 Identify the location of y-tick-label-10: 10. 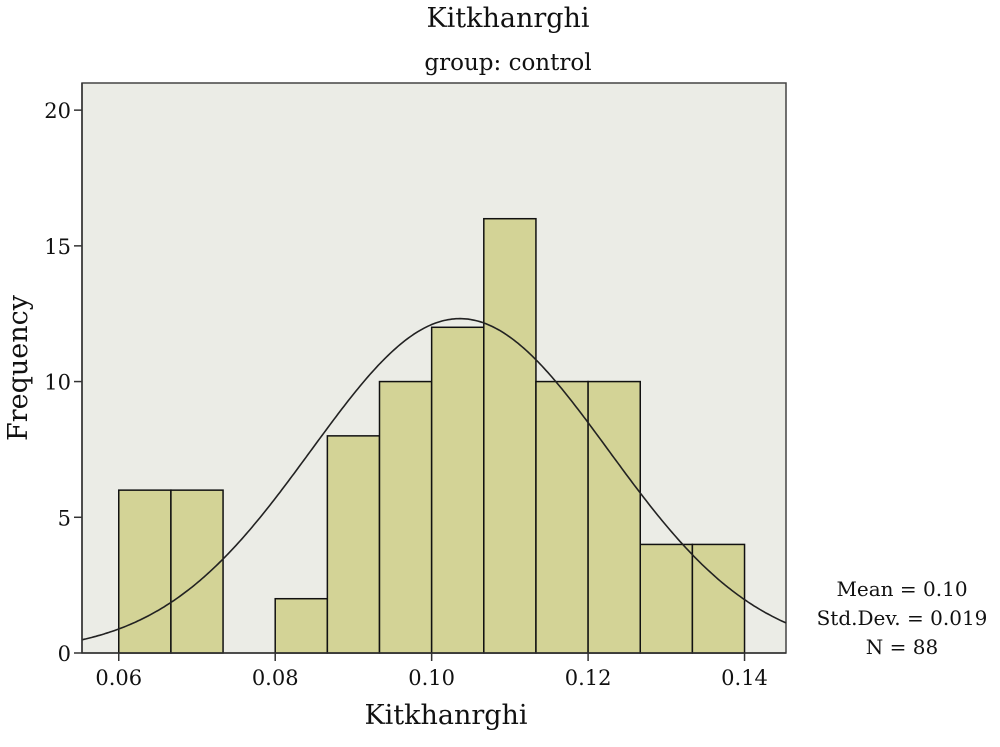
(57, 383).